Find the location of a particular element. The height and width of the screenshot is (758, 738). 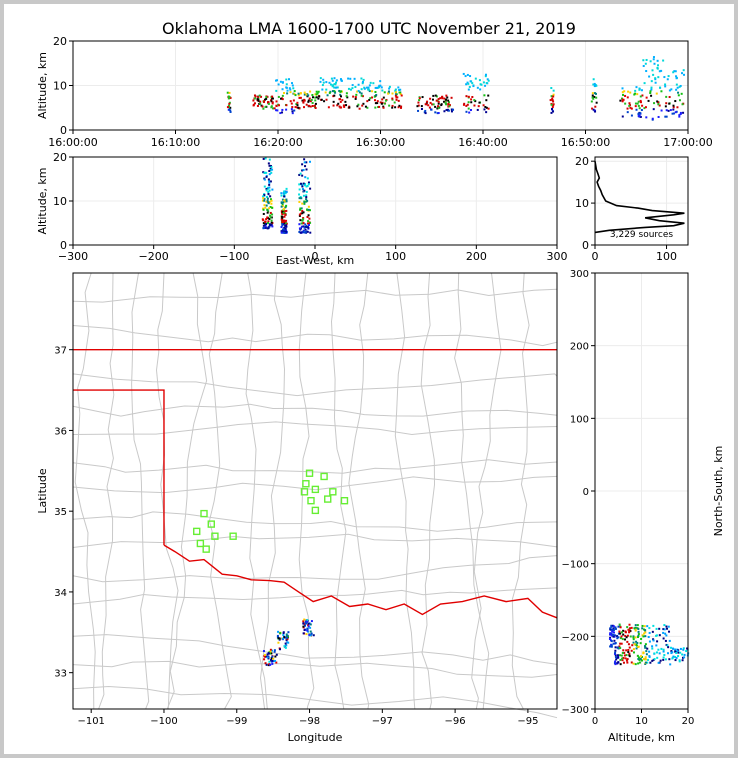

map-ytick-label: 34 is located at coordinates (60, 593).